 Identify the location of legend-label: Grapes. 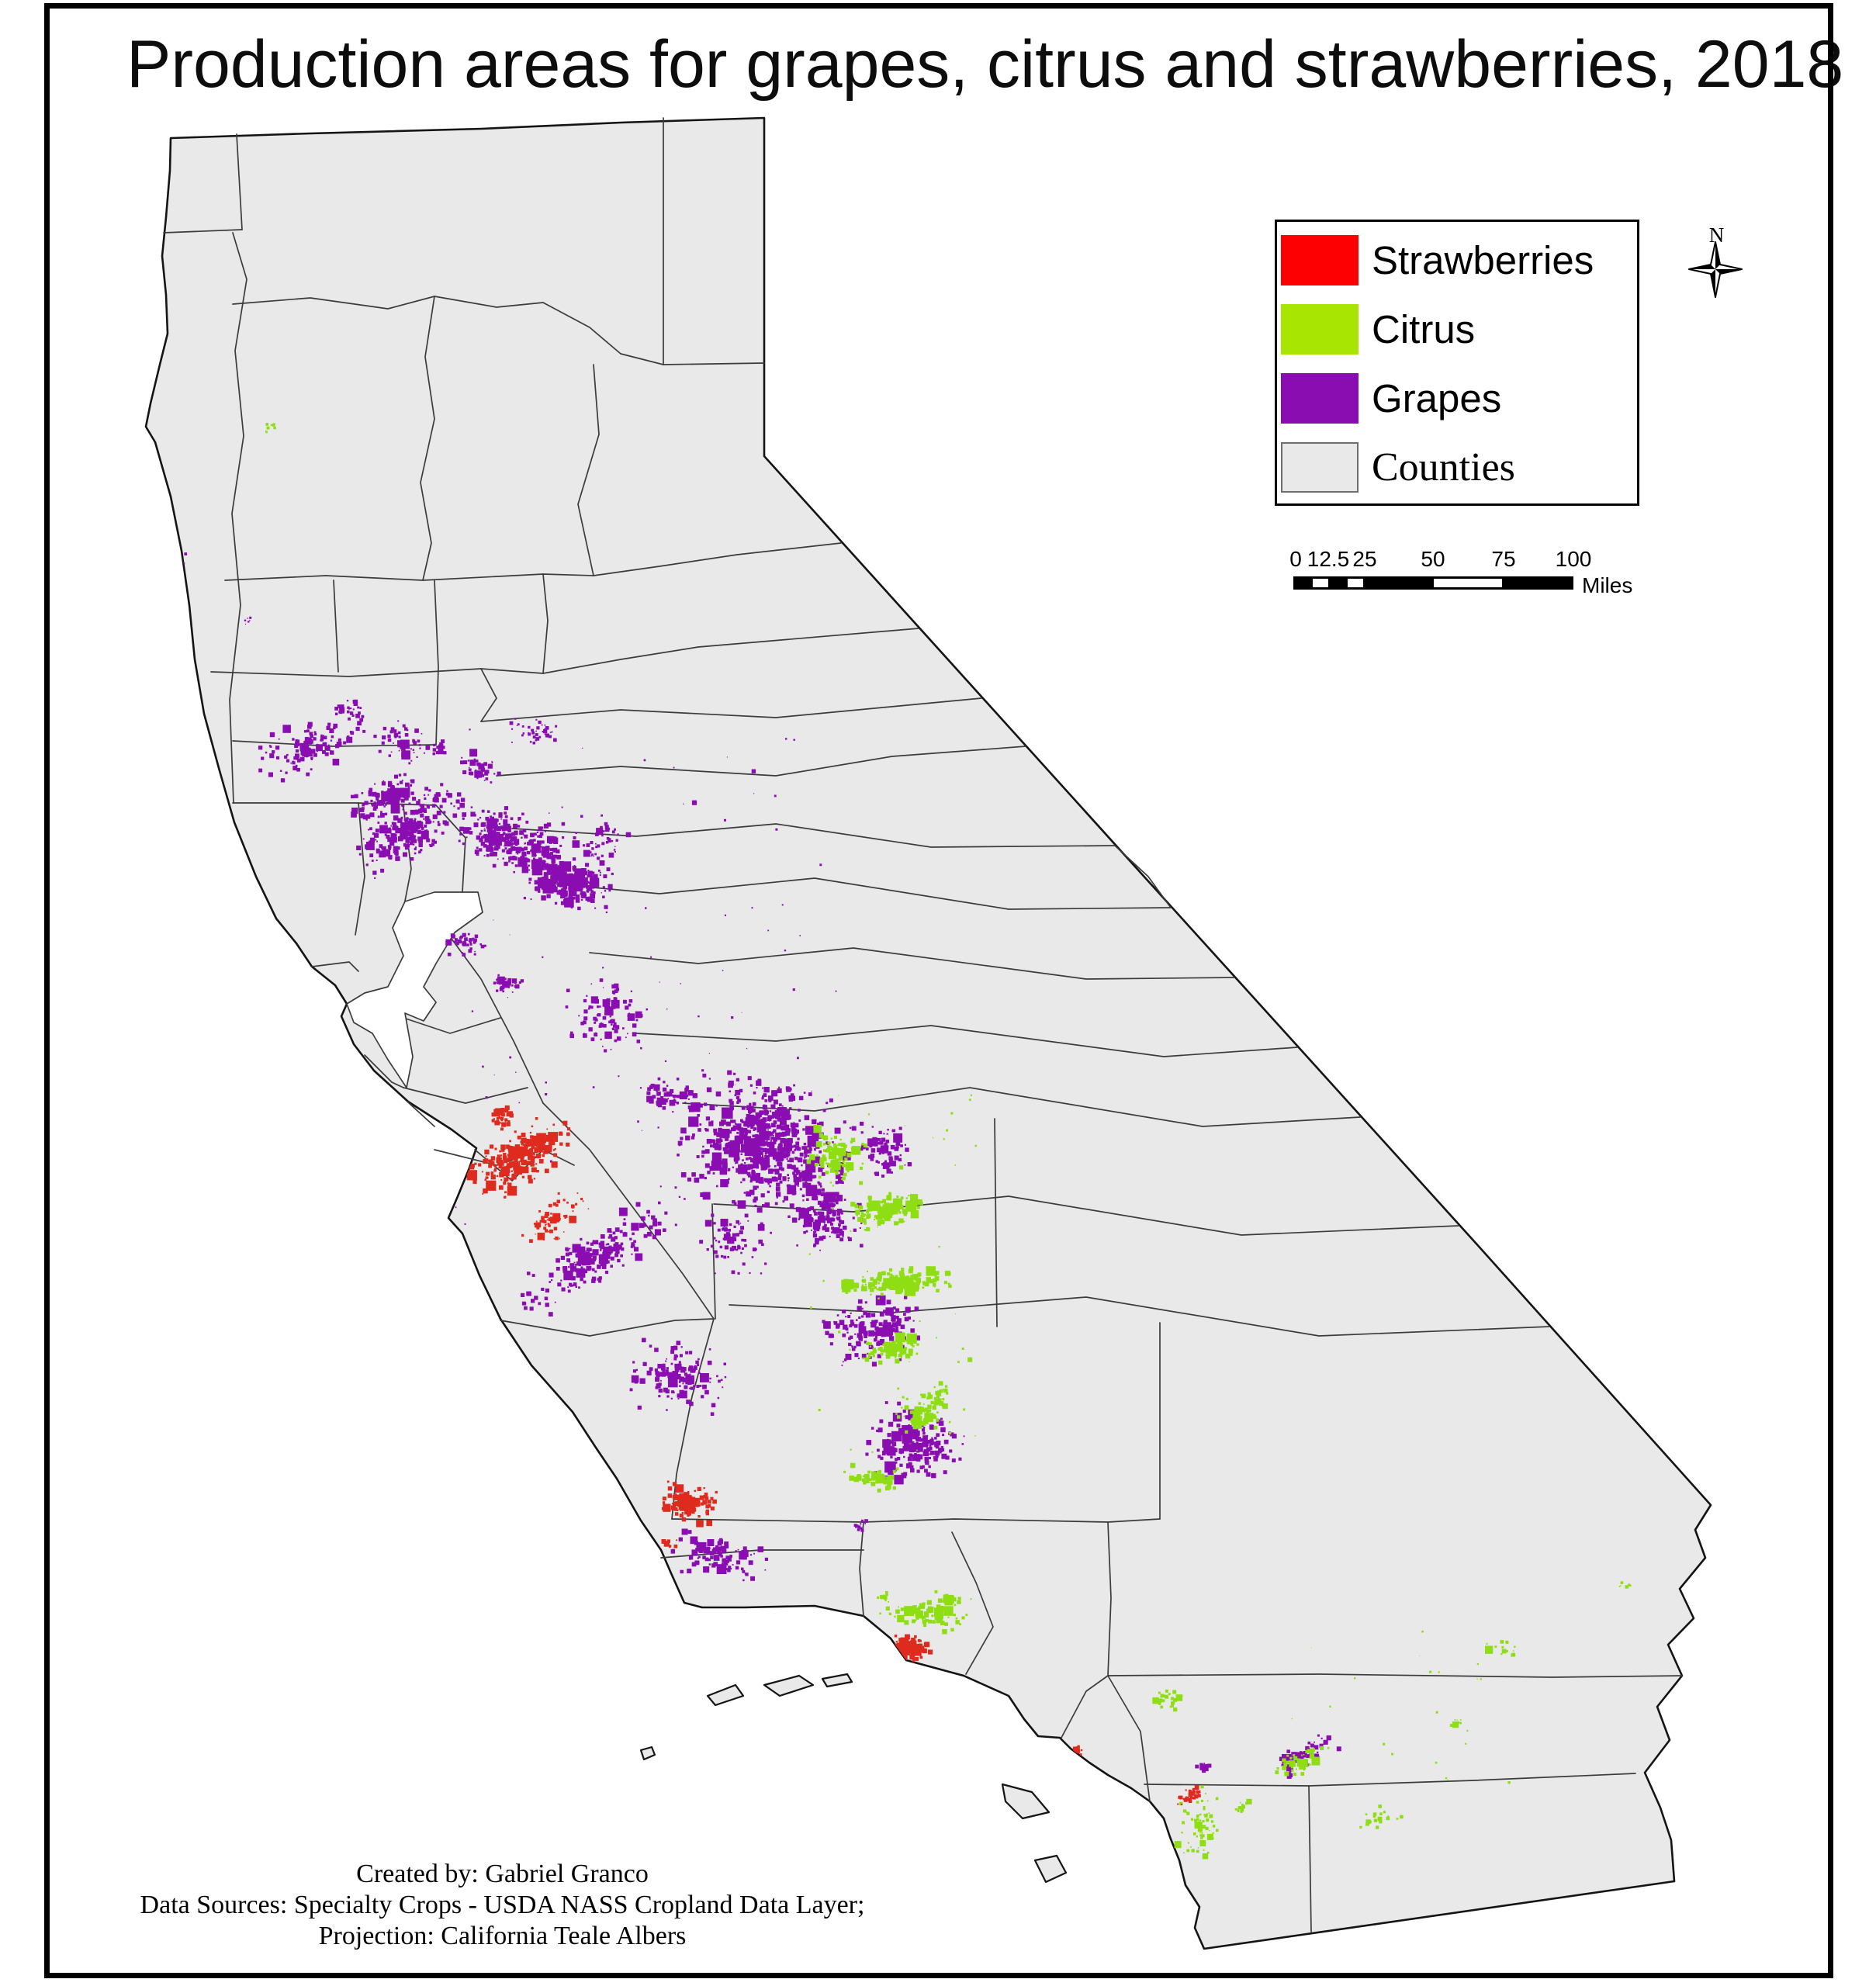
(1437, 398).